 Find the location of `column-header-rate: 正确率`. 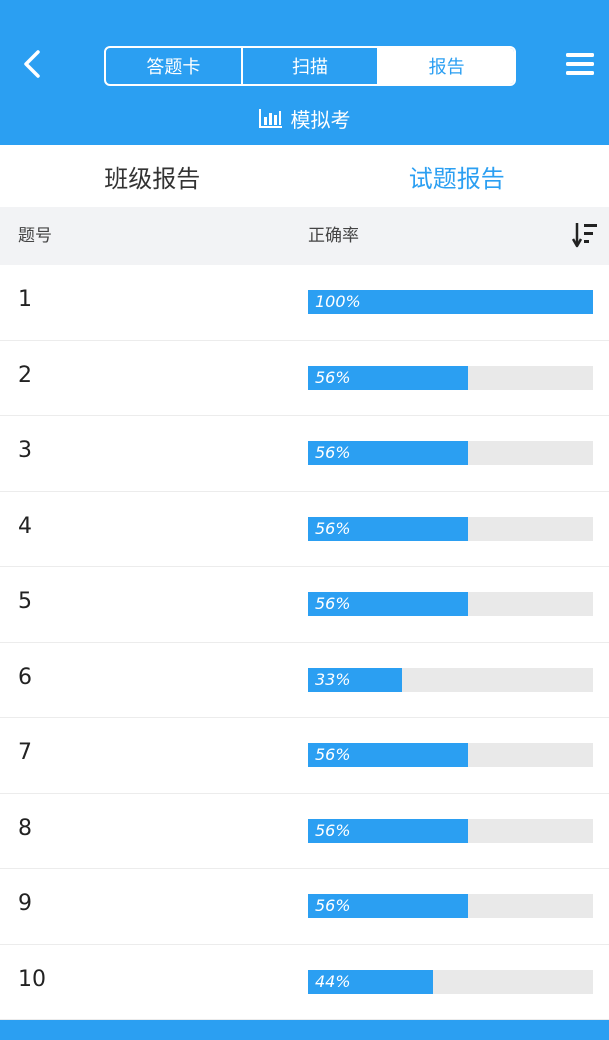

column-header-rate: 正确率 is located at coordinates (333, 236).